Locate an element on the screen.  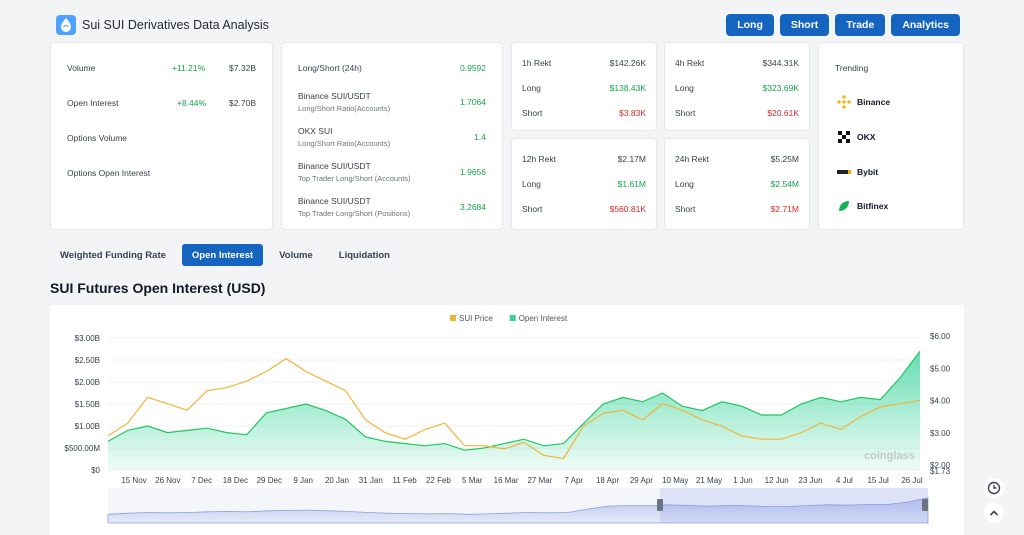
trending-item-binance: Binance is located at coordinates (863, 102).